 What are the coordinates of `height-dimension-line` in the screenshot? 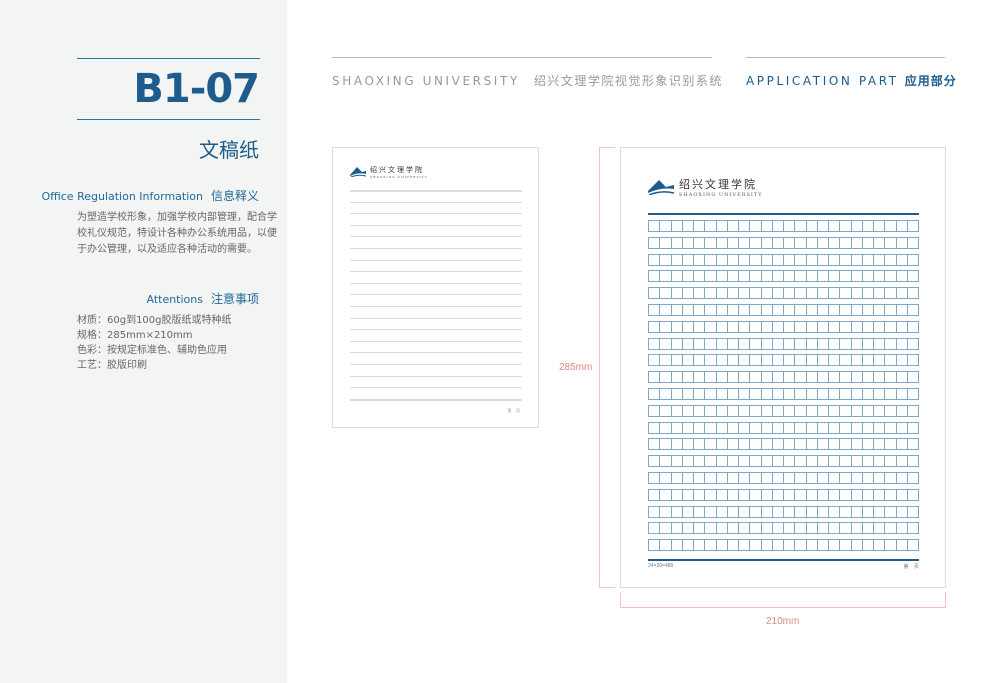 It's located at (607, 367).